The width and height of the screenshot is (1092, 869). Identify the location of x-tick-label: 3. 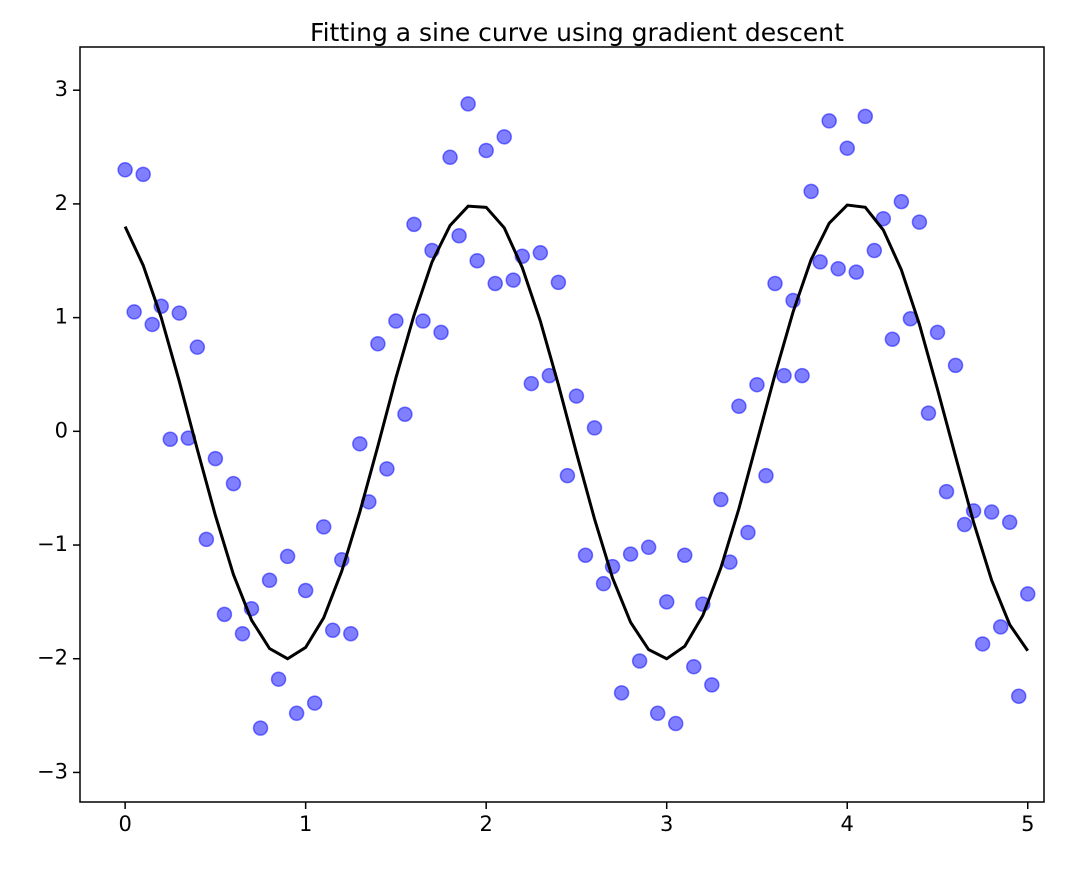
(666, 824).